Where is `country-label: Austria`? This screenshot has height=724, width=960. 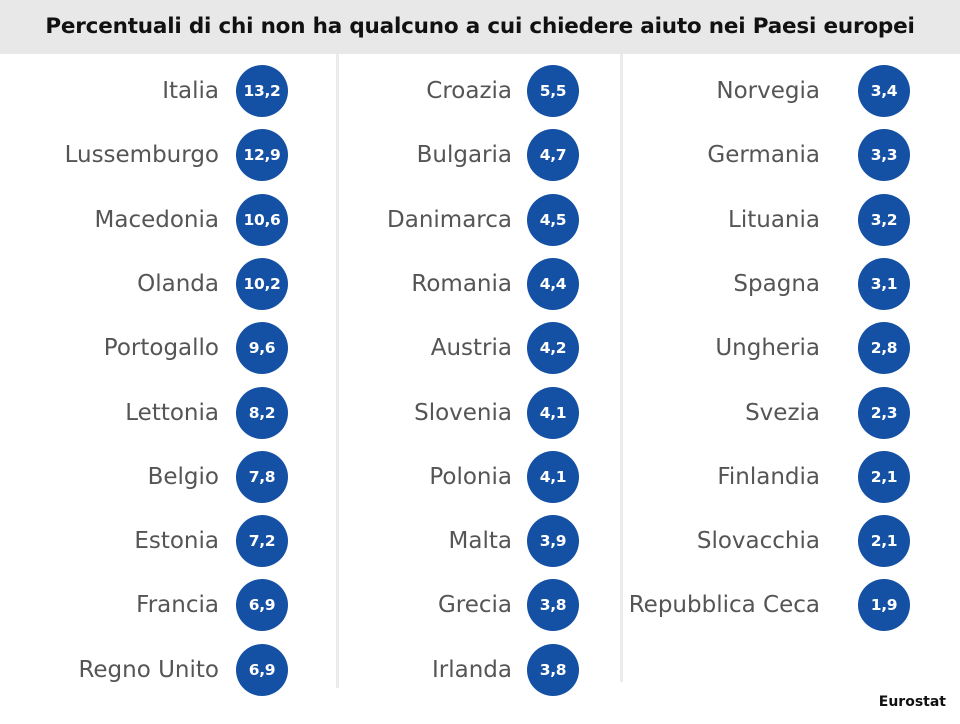 country-label: Austria is located at coordinates (471, 348).